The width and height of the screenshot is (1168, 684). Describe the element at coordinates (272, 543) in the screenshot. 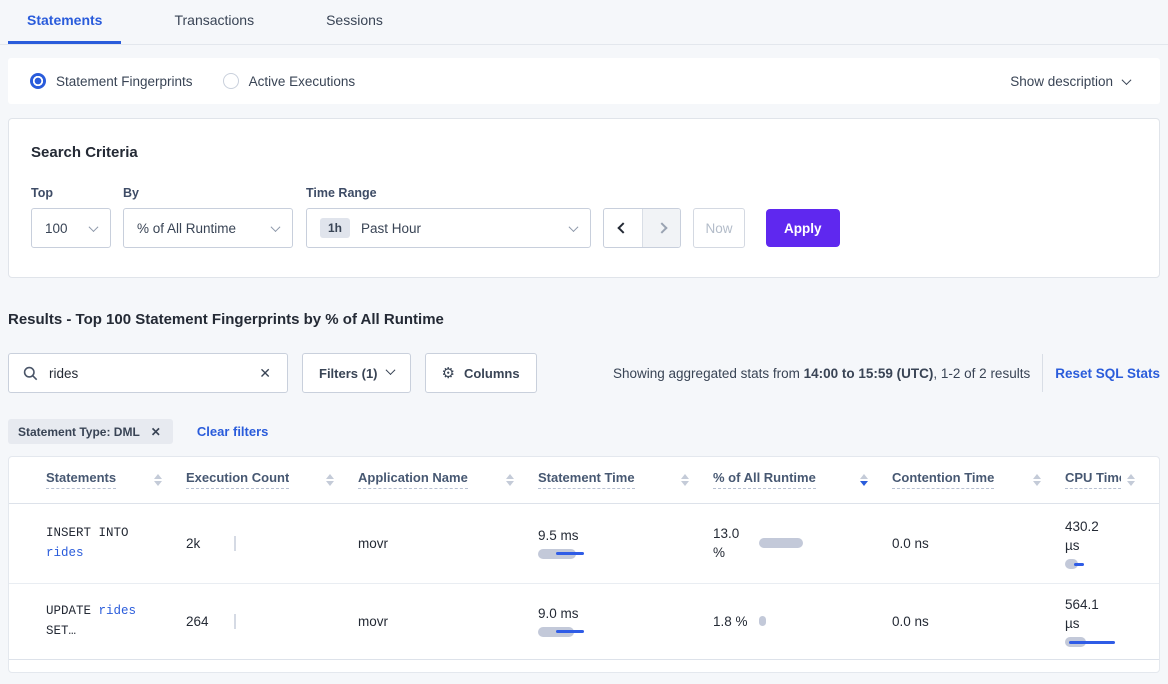

I see `execution-count-cell: 2k` at that location.